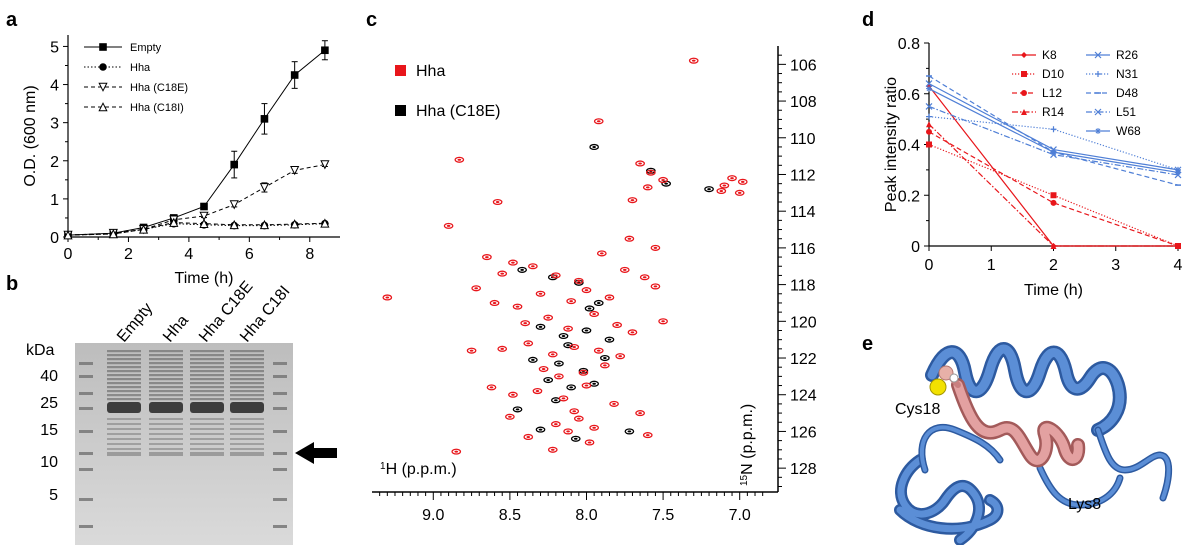 The height and width of the screenshot is (545, 1182). I want to click on legend-swatch, so click(400, 110).